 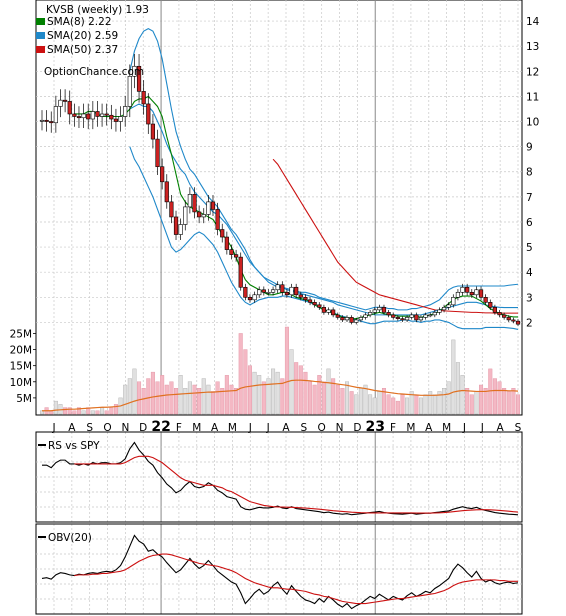 What do you see at coordinates (125, 428) in the screenshot?
I see `x-tick-label: N` at bounding box center [125, 428].